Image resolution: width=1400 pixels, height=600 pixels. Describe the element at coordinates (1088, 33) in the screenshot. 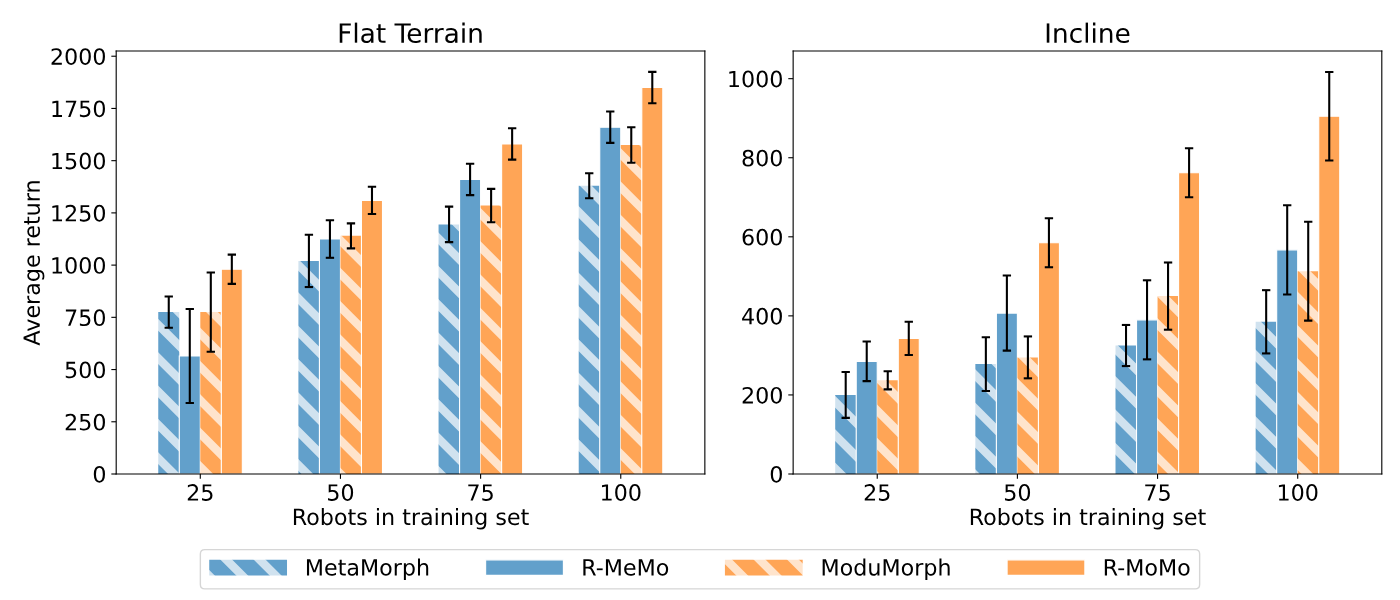

I see `chart-title: Incline` at that location.